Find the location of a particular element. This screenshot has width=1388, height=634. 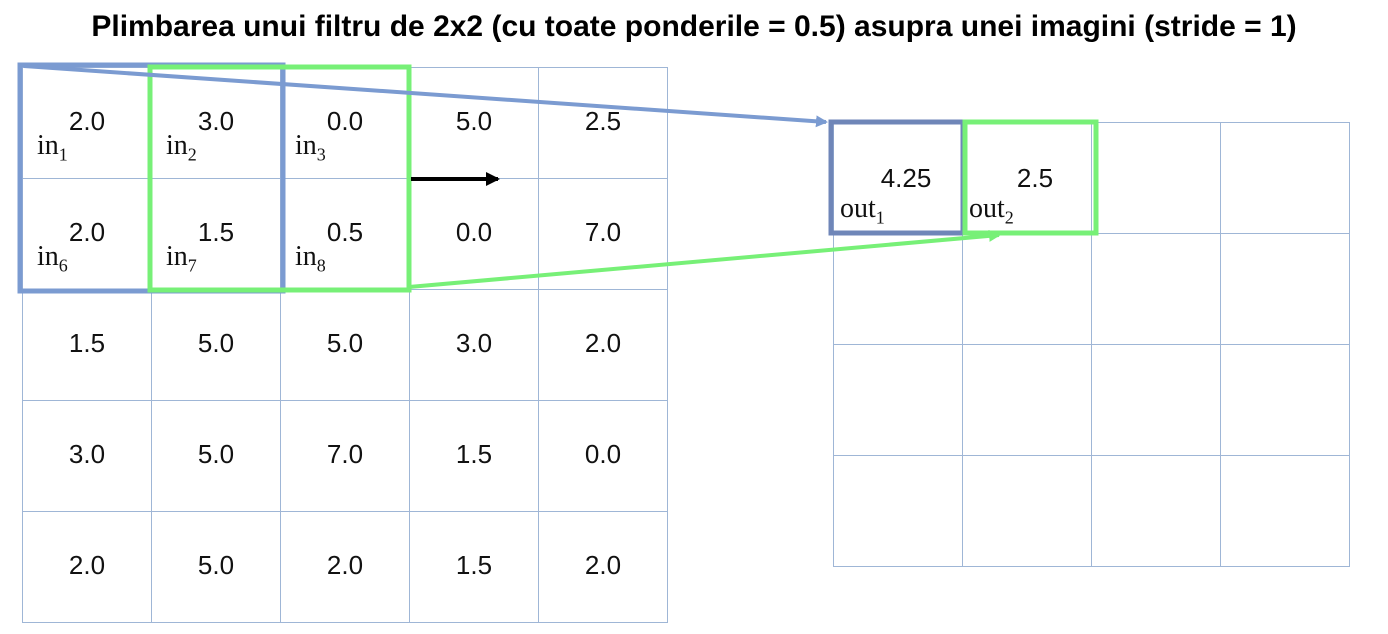

input-cell-r1-c5: 2.5 is located at coordinates (603, 123).